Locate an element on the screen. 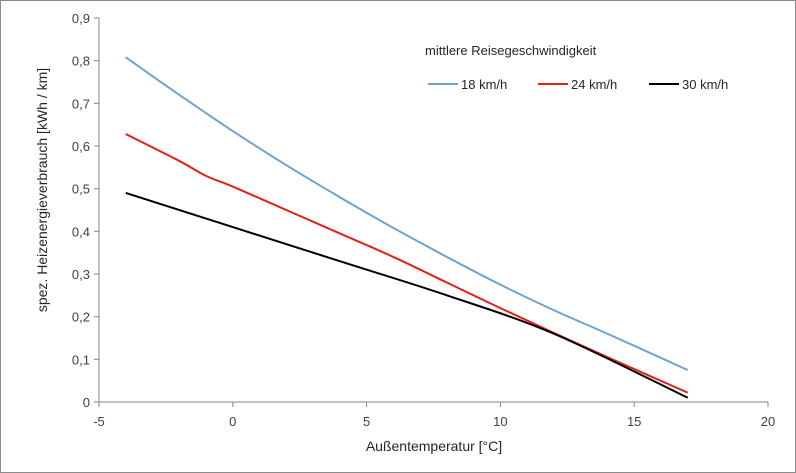 This screenshot has width=796, height=473. y-tick-label: 0,2 is located at coordinates (81, 317).